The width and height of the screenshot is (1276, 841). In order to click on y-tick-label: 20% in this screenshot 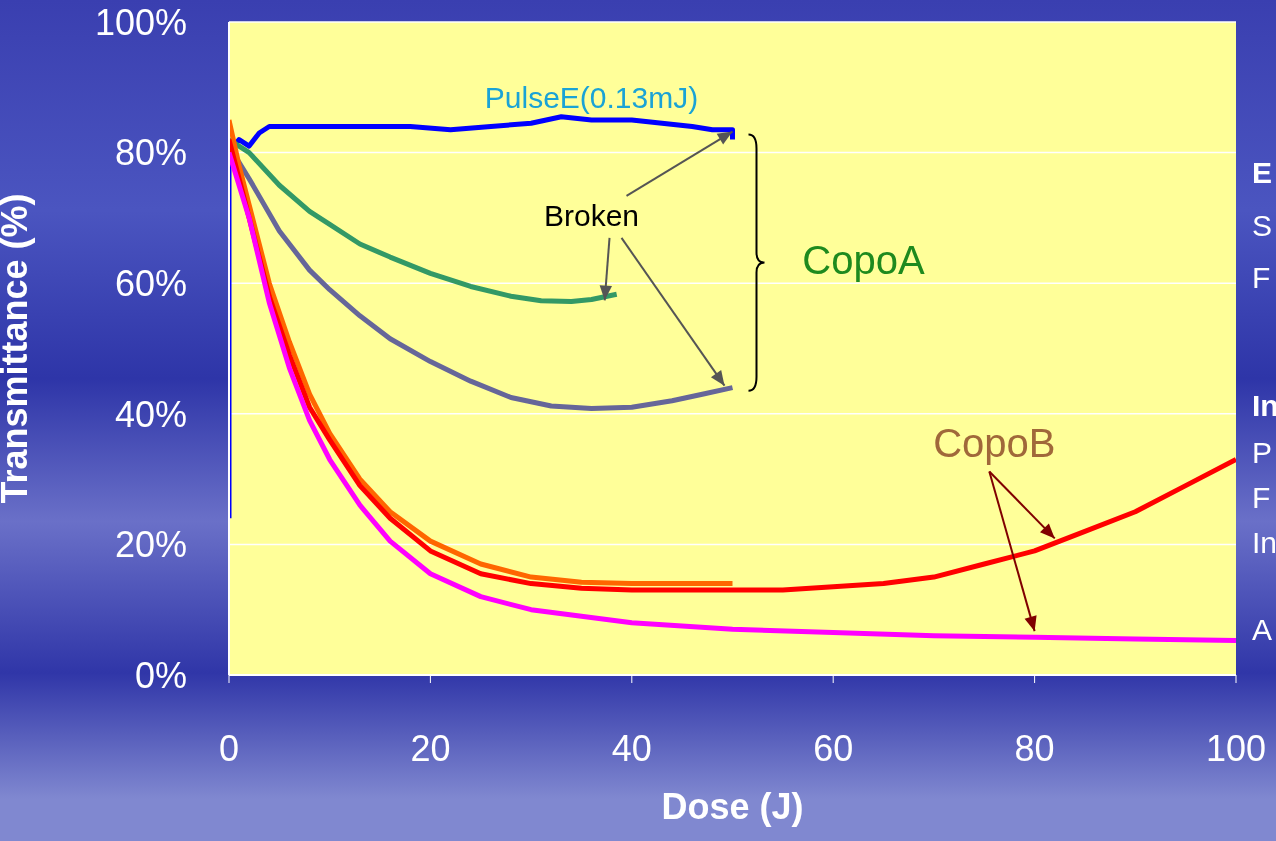, I will do `click(150, 545)`.